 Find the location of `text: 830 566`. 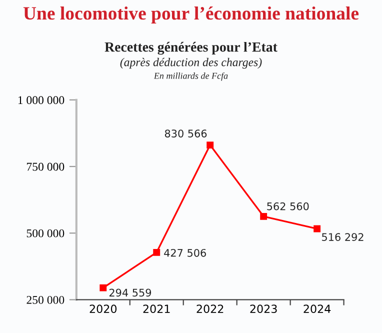

text: 830 566 is located at coordinates (185, 134).